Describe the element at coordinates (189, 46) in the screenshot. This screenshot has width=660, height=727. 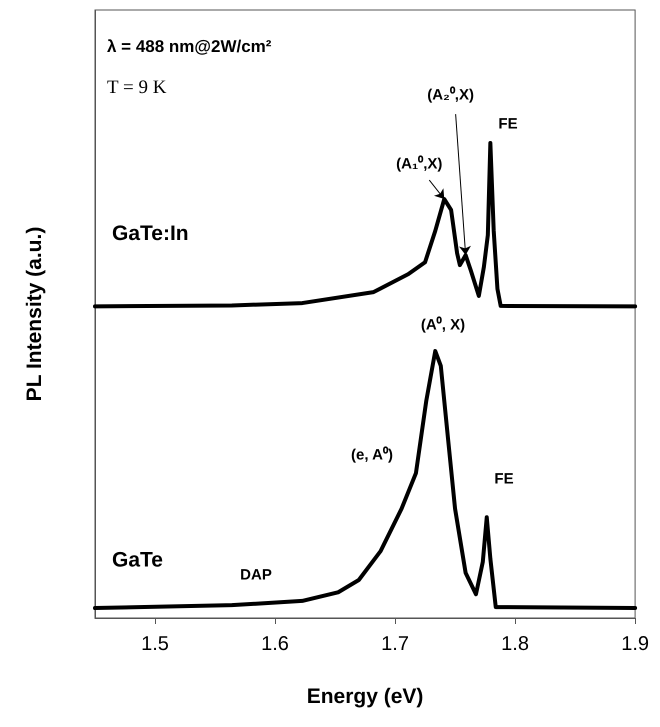
I see `text: λ = 488 nm@2W/cm²` at that location.